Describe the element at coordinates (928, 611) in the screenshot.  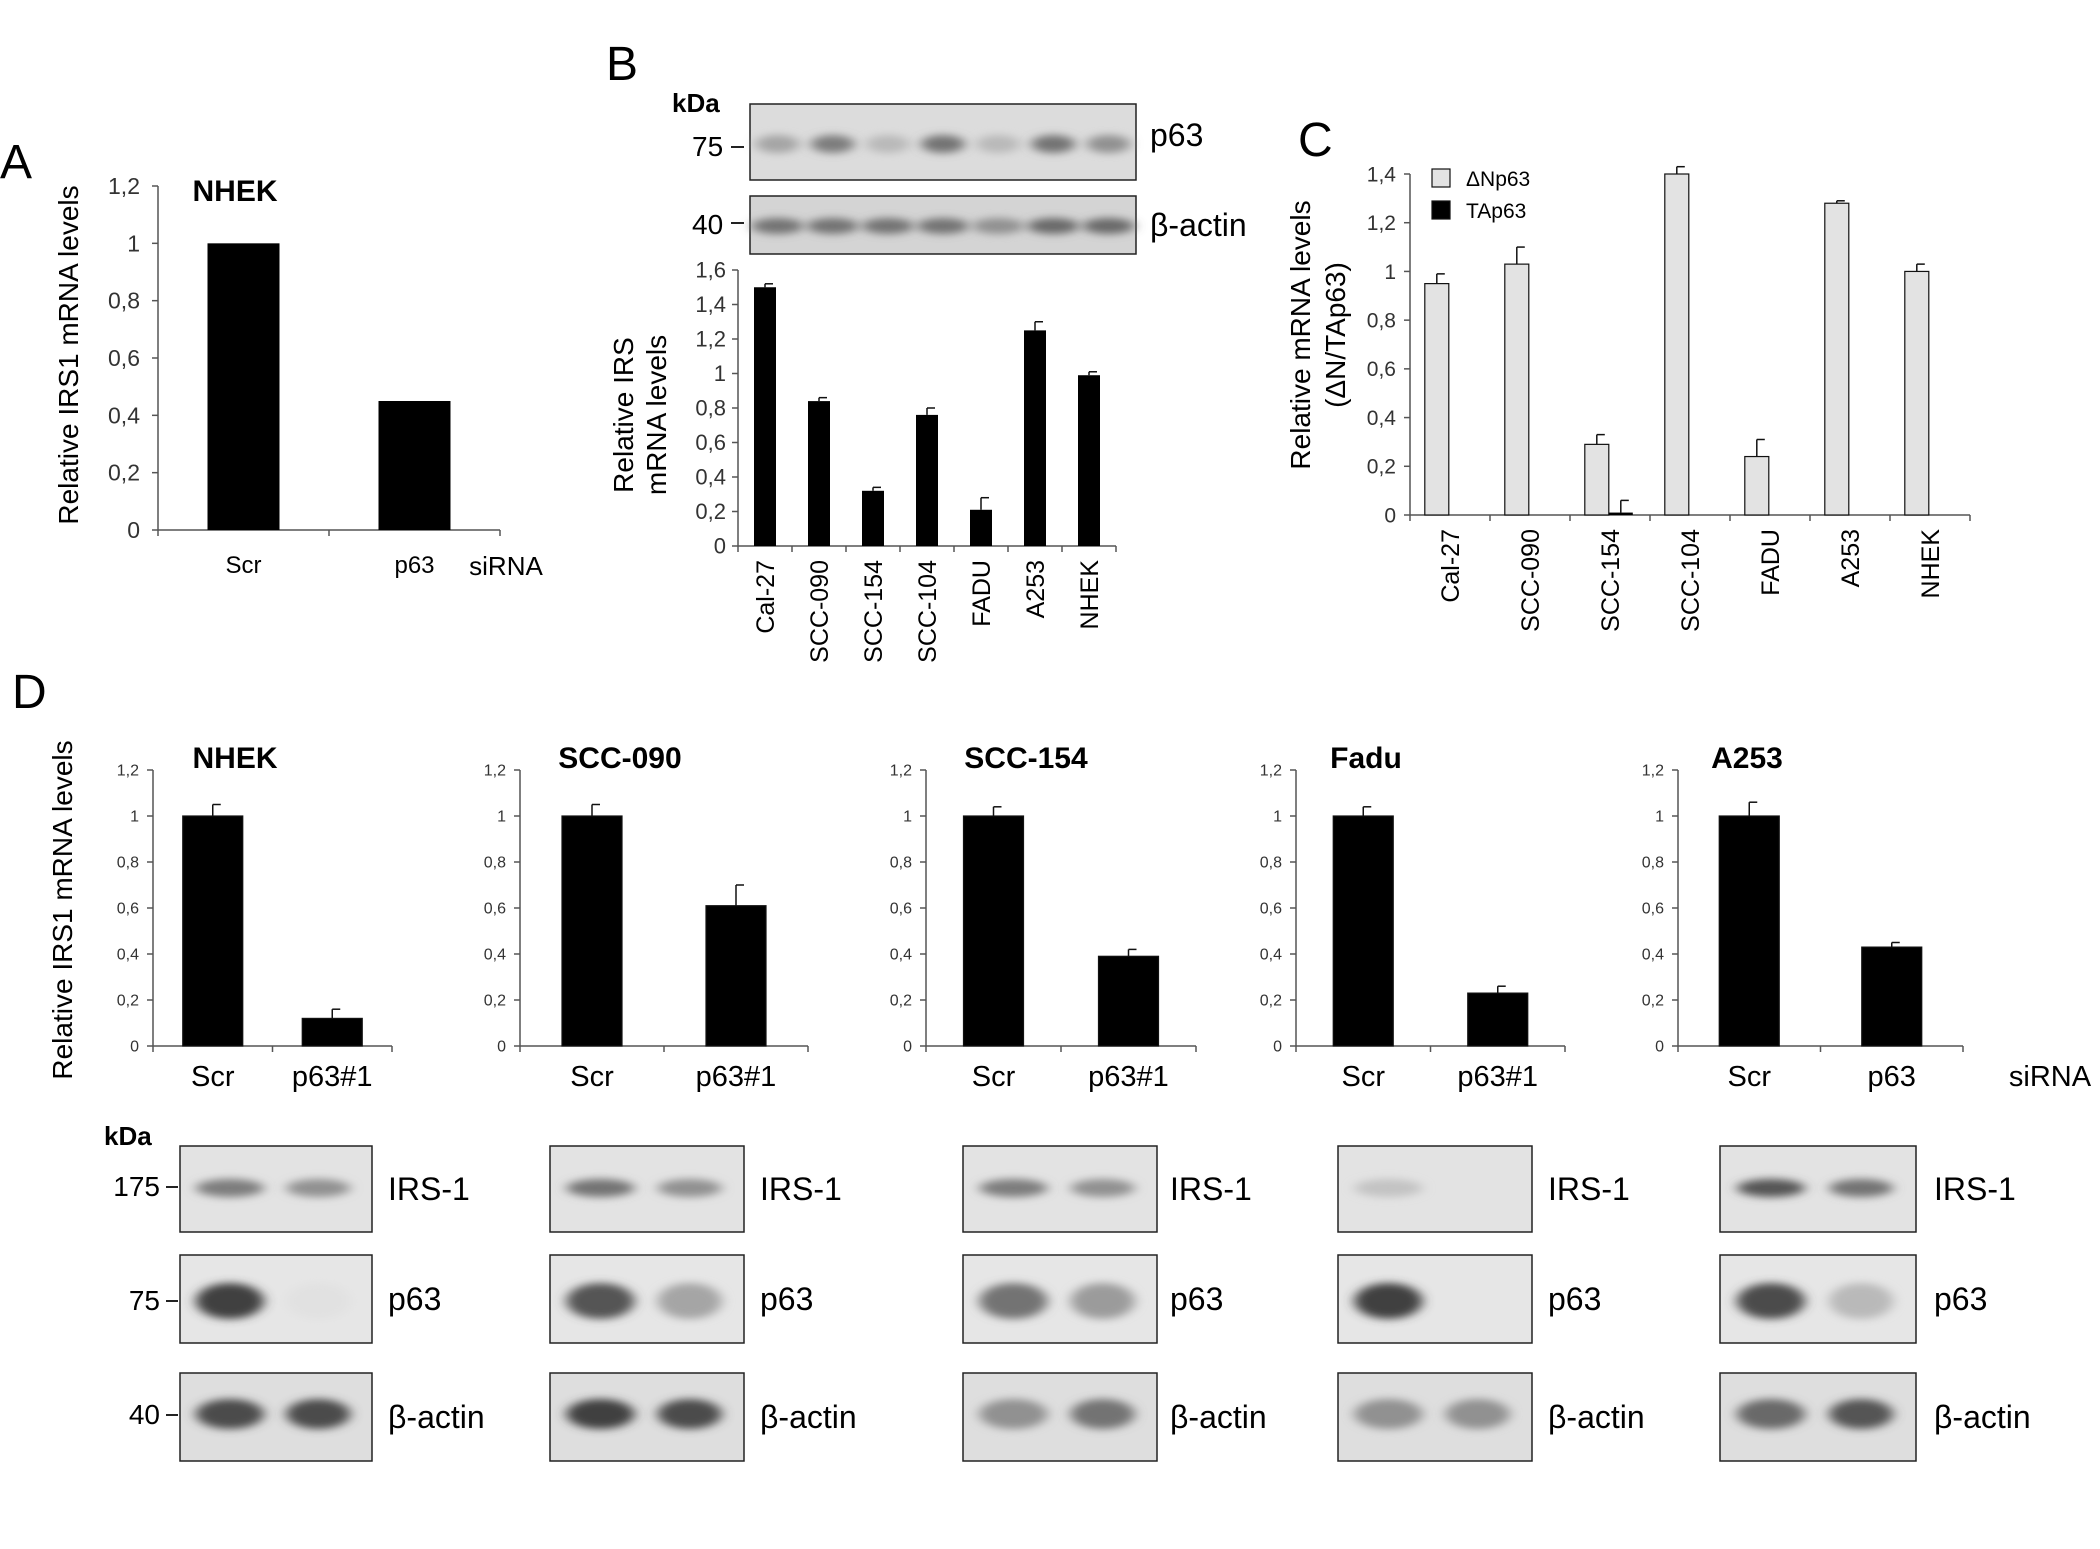
I see `x-tick-label: SCC-104` at that location.